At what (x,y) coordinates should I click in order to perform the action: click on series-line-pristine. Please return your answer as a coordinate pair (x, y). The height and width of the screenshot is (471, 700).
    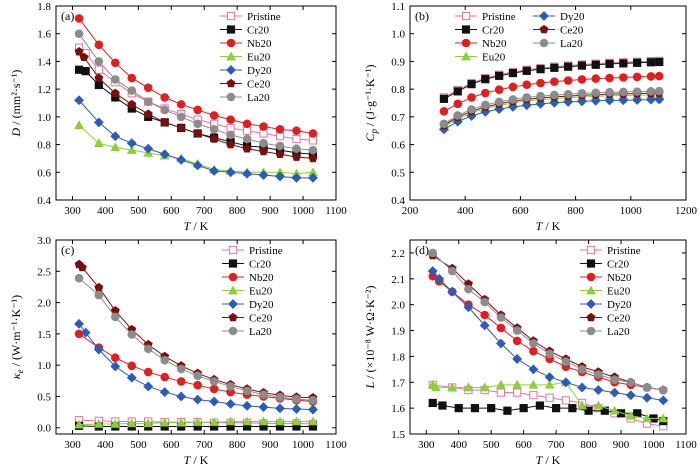
    Looking at the image, I should click on (195, 94).